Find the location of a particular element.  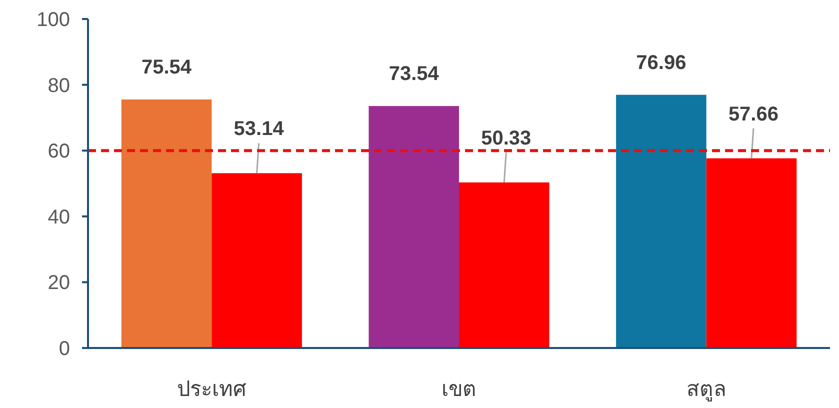

data-label: 57.66 is located at coordinates (753, 114).